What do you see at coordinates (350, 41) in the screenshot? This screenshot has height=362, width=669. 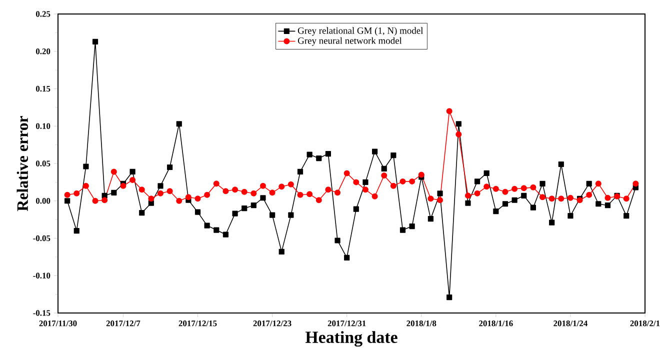 I see `legend-label: Grey neural network model` at bounding box center [350, 41].